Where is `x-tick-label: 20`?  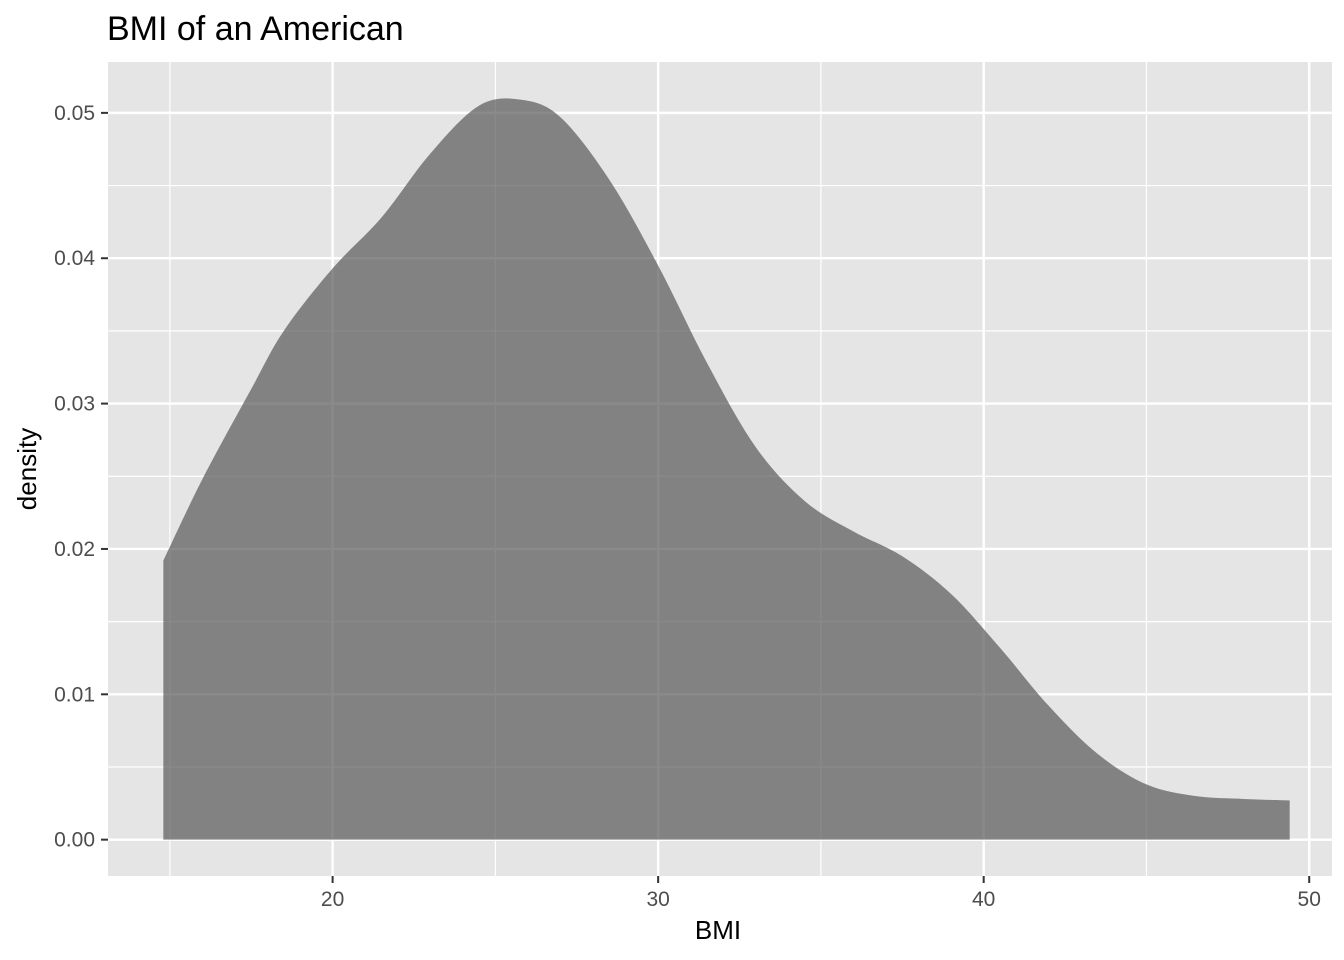 x-tick-label: 20 is located at coordinates (332, 899).